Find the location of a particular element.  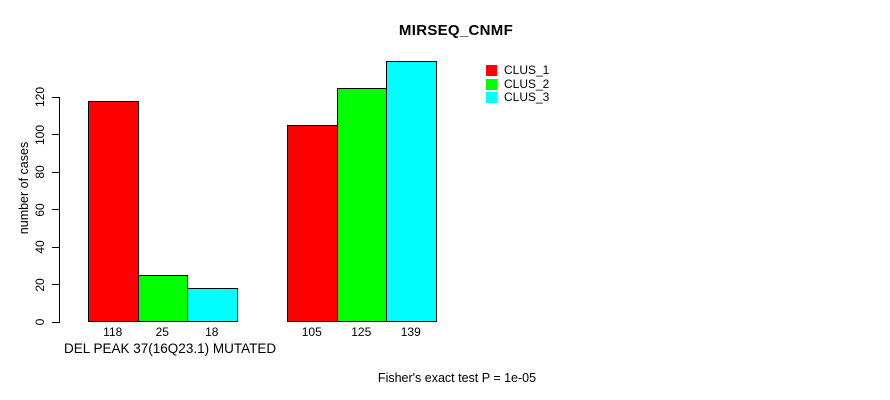

legend-item: CLUS_1 is located at coordinates (517, 70).